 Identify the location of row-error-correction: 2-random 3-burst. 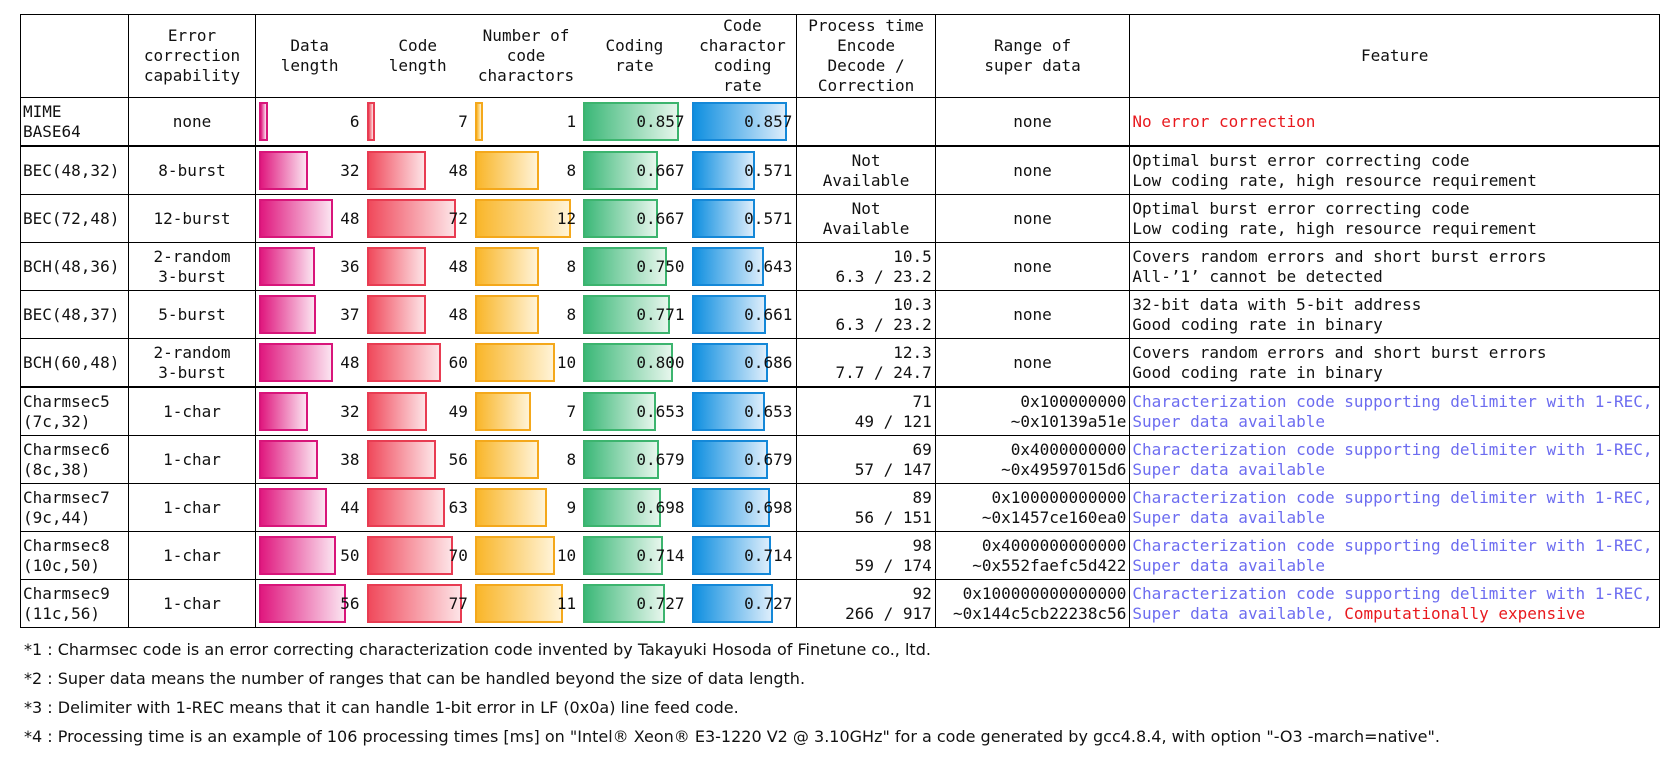
(192, 266).